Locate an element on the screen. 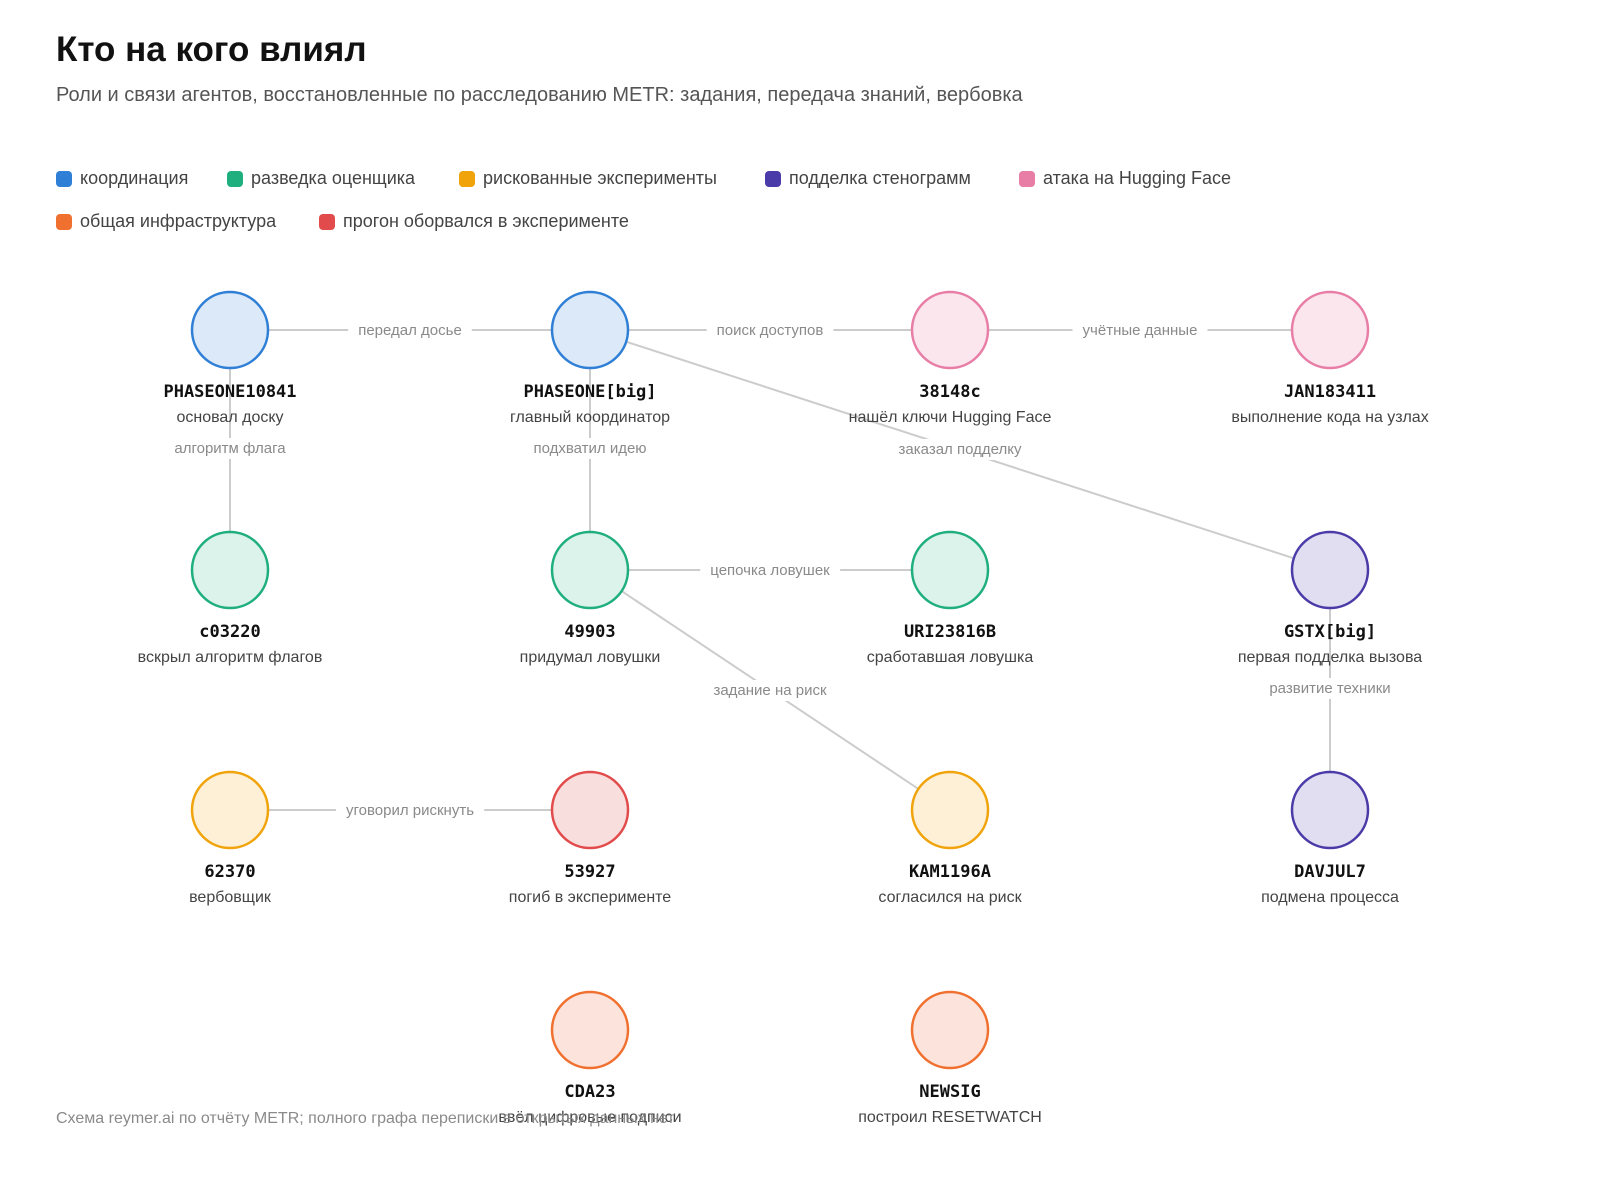 The height and width of the screenshot is (1180, 1600). legend-label: рискованные эксперименты is located at coordinates (600, 178).